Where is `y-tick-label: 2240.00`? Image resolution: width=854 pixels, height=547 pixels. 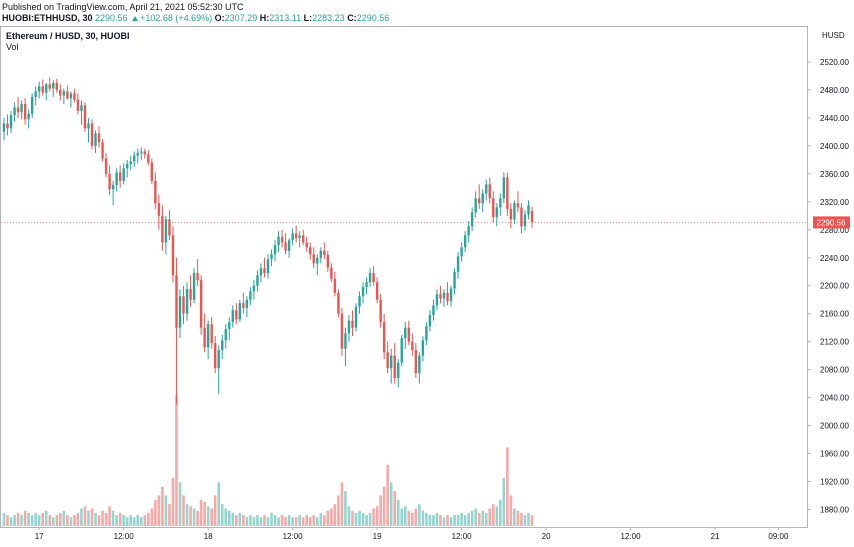
y-tick-label: 2240.00 is located at coordinates (834, 258).